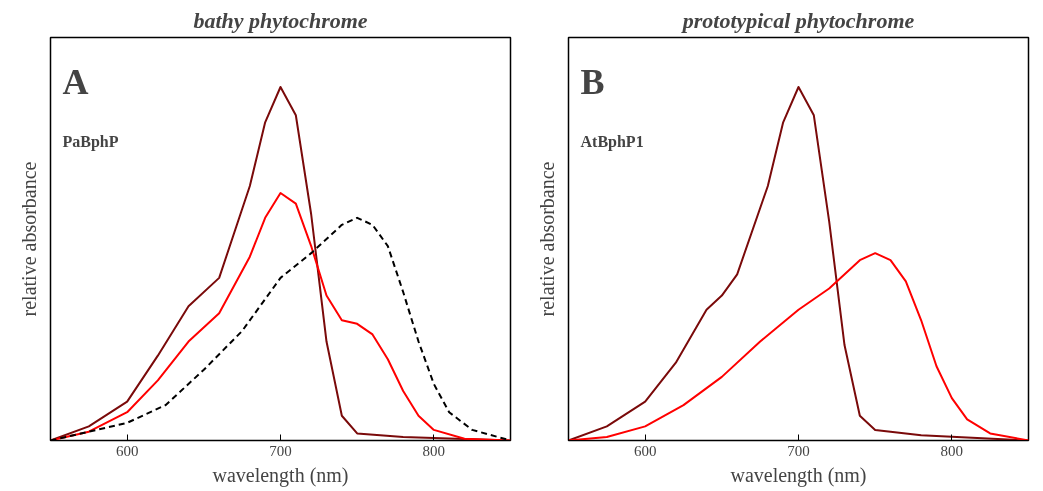  What do you see at coordinates (75, 81) in the screenshot?
I see `annotation: A` at bounding box center [75, 81].